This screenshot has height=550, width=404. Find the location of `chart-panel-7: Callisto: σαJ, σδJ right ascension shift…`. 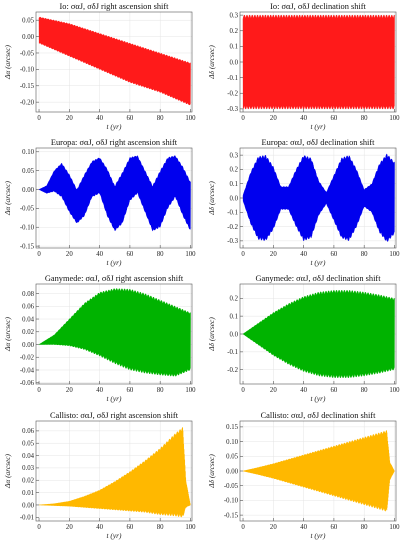

chart-panel-7: Callisto: σαJ, σδJ right ascension shift… is located at coordinates (99, 475).